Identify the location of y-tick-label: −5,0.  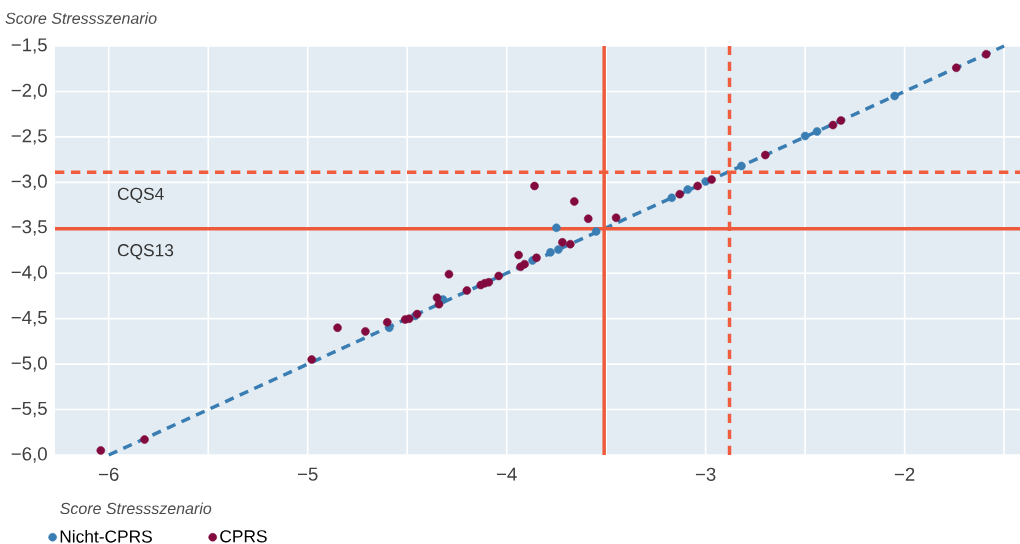
(29, 364).